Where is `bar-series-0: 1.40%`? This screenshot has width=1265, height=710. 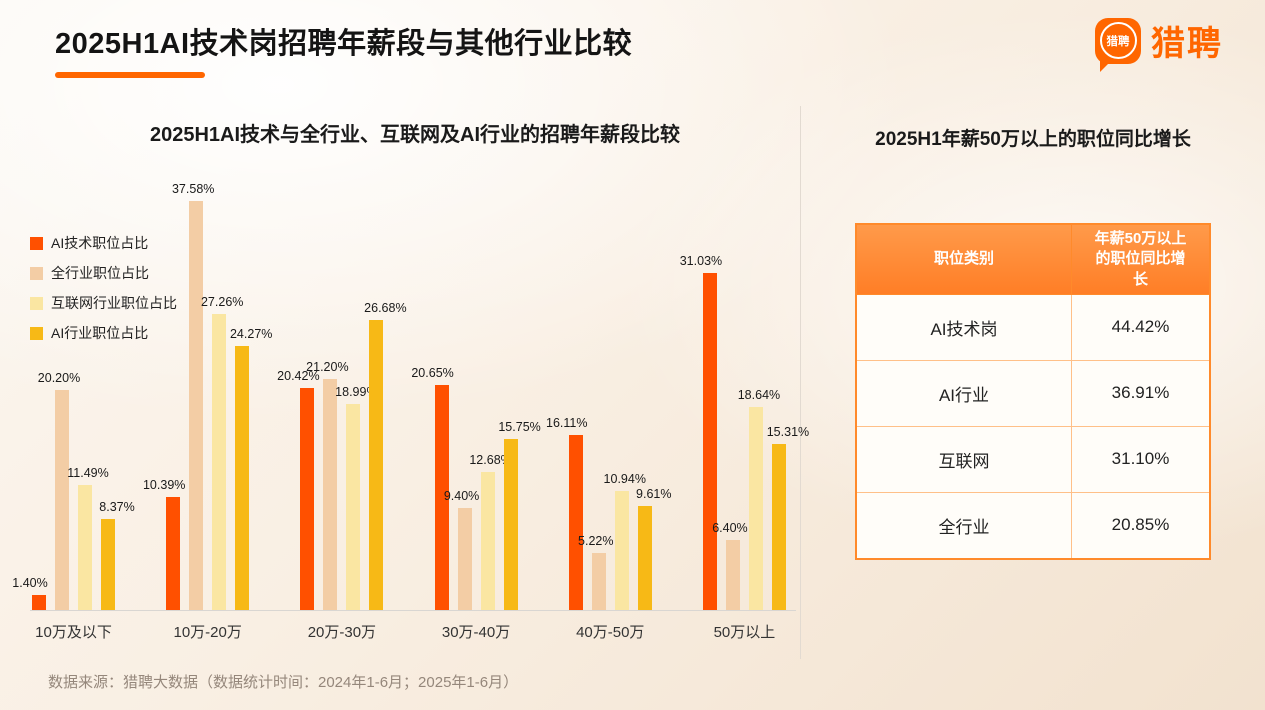
bar-series-0: 1.40% is located at coordinates (30, 593).